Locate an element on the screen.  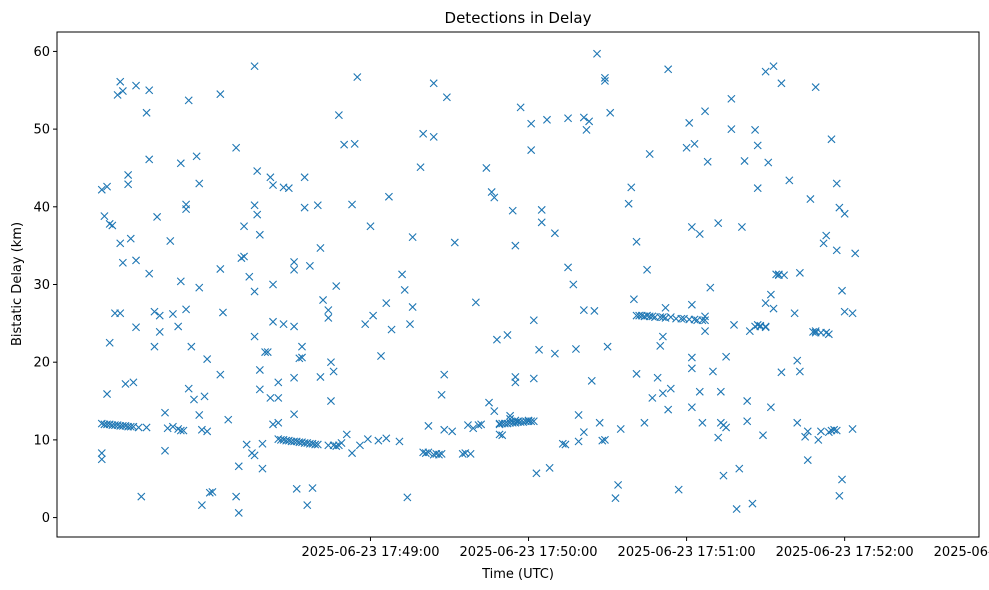
y-tick-label: 0 is located at coordinates (46, 518).